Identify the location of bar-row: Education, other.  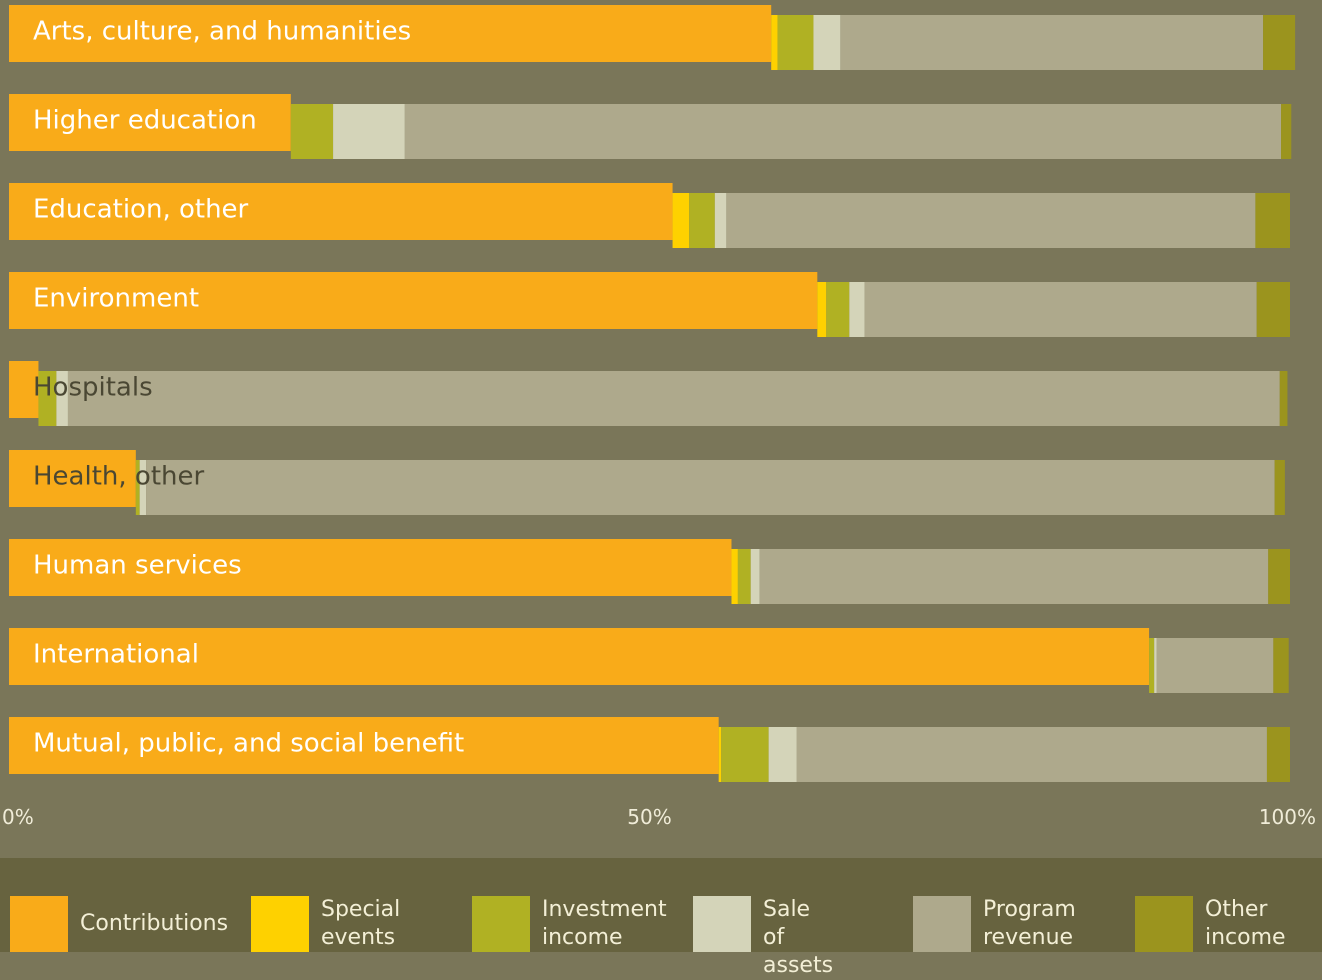
(649, 215).